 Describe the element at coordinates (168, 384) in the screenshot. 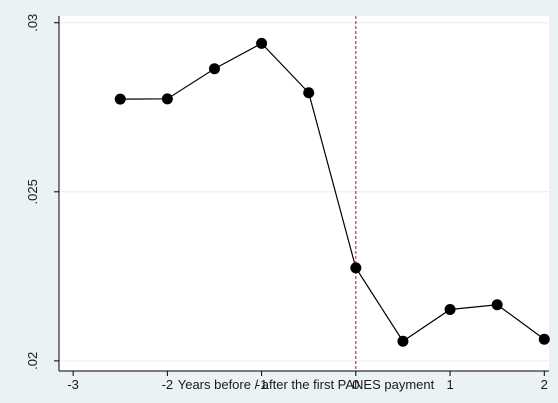

I see `x-tick-label: -2` at that location.